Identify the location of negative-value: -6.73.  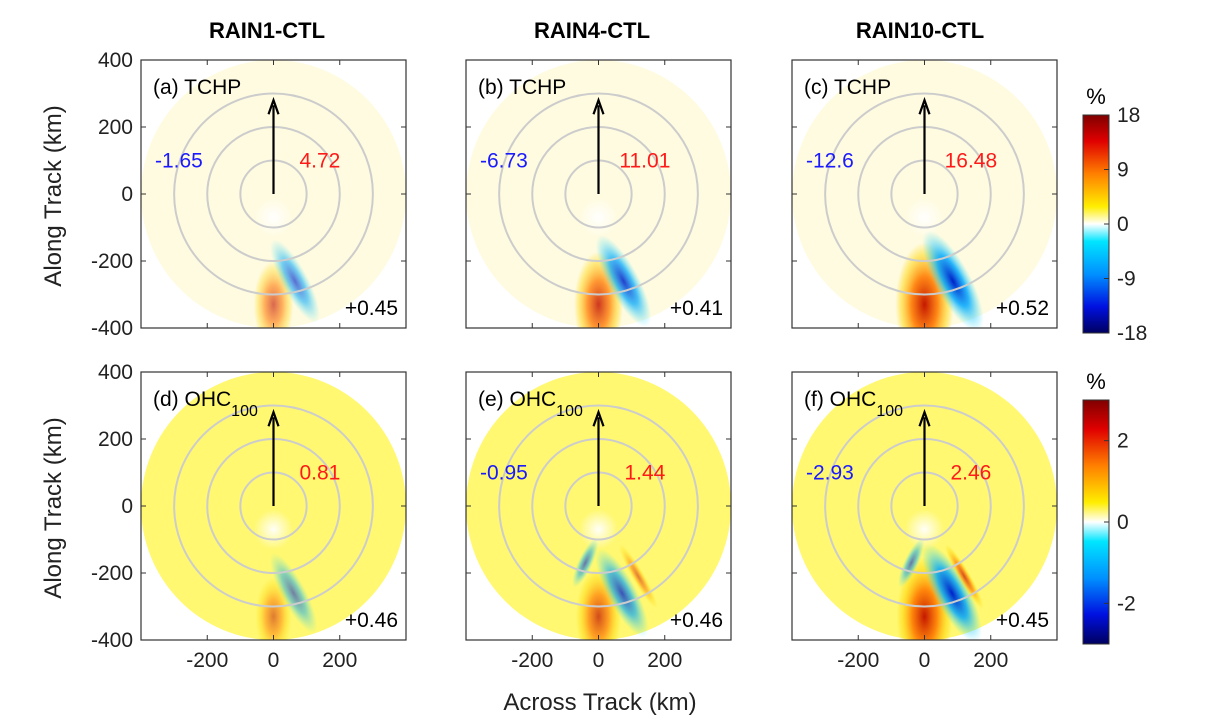
(504, 161).